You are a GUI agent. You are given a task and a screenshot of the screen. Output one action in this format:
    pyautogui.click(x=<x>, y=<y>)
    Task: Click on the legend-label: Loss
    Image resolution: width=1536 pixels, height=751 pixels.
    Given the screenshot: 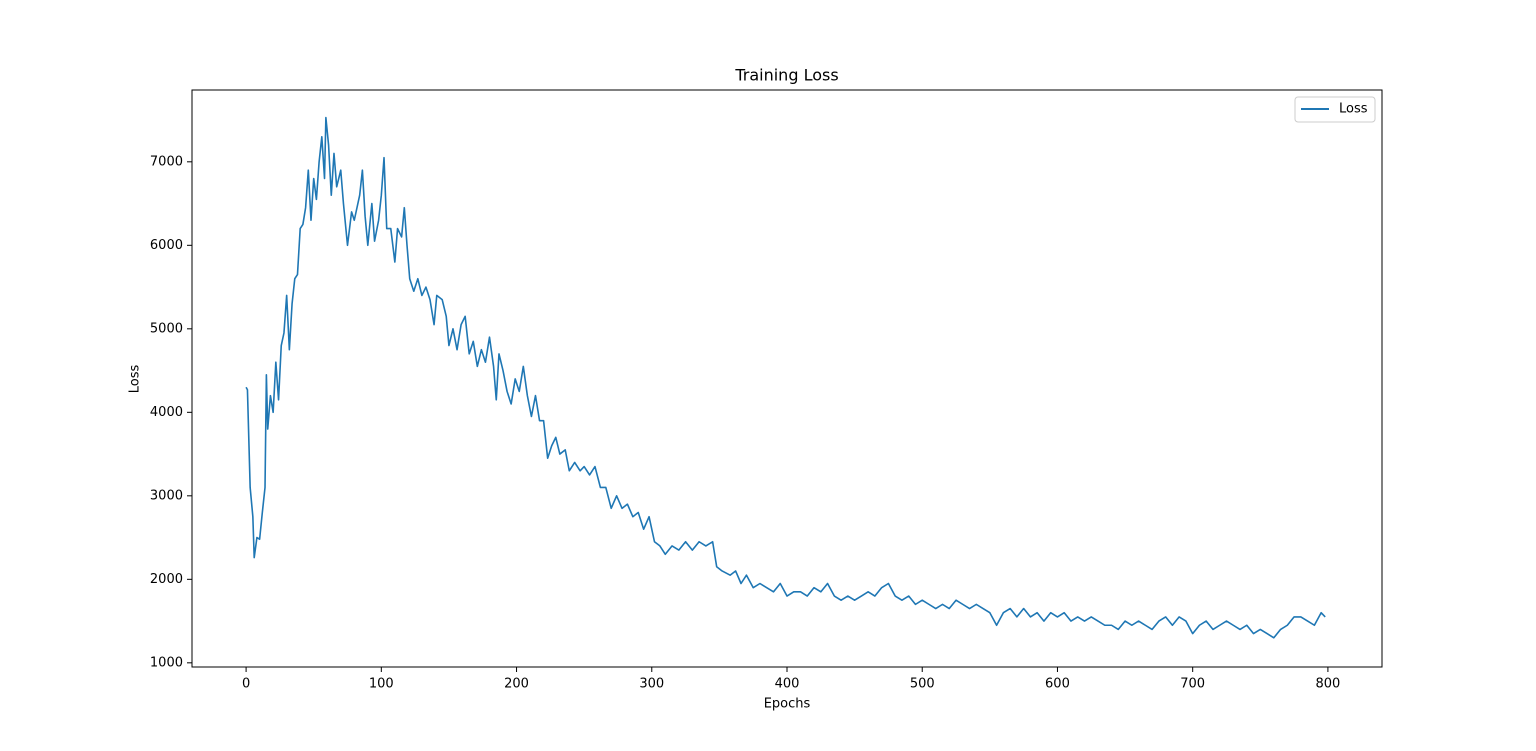 What is the action you would take?
    pyautogui.click(x=1353, y=109)
    